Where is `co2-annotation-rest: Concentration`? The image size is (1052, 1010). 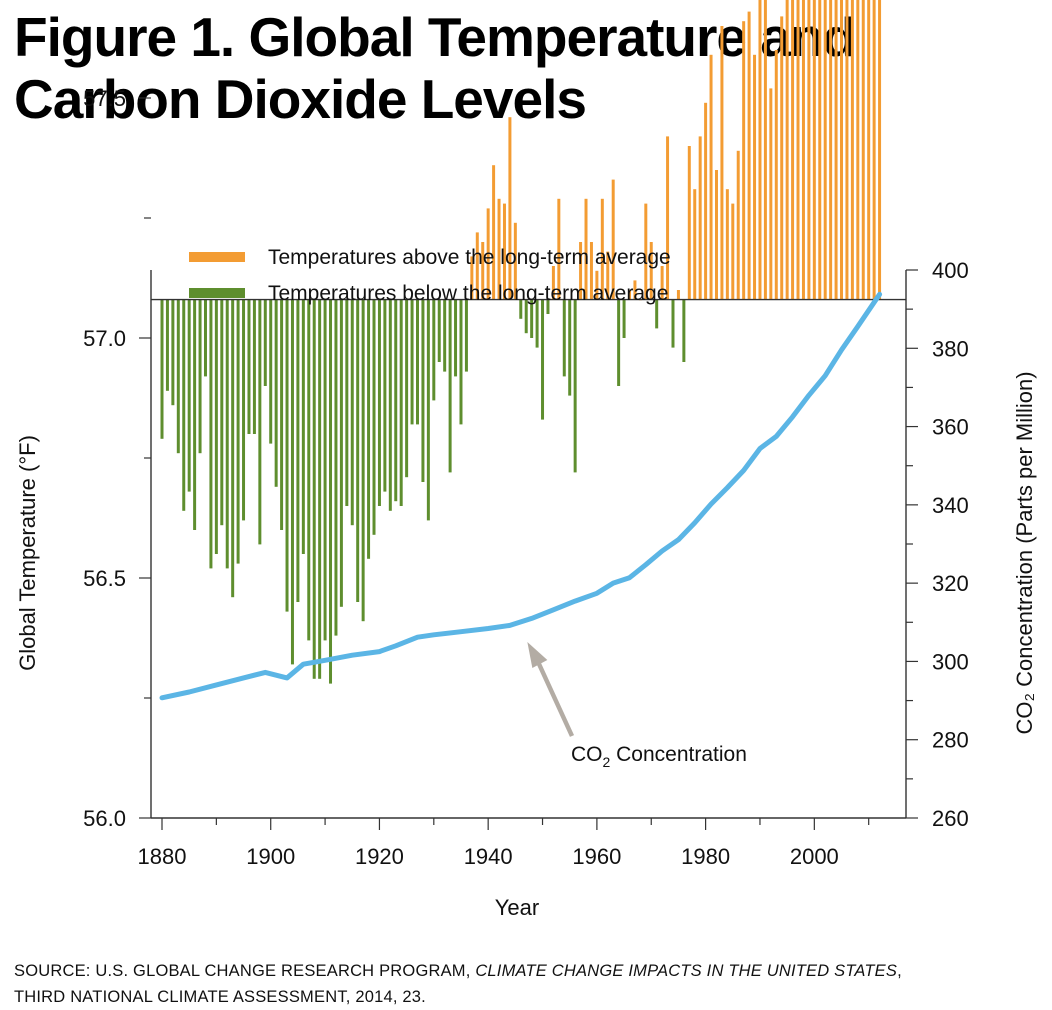
co2-annotation-rest: Concentration is located at coordinates (678, 754).